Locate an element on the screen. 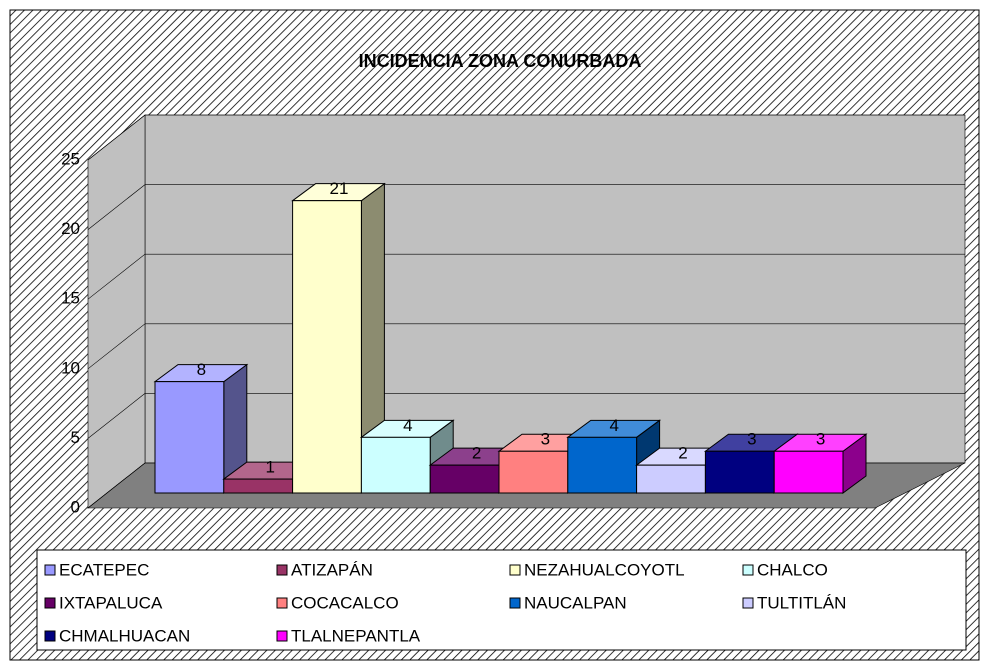  y-tick-label: 0 is located at coordinates (75, 506).